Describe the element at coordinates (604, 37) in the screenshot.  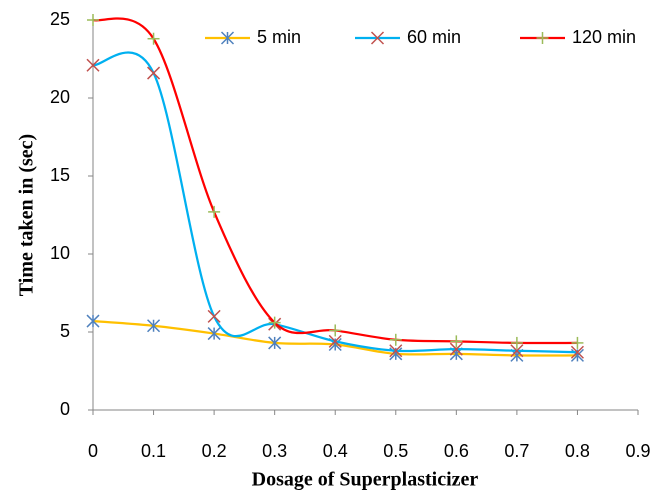
I see `legend-label: 120 min` at that location.